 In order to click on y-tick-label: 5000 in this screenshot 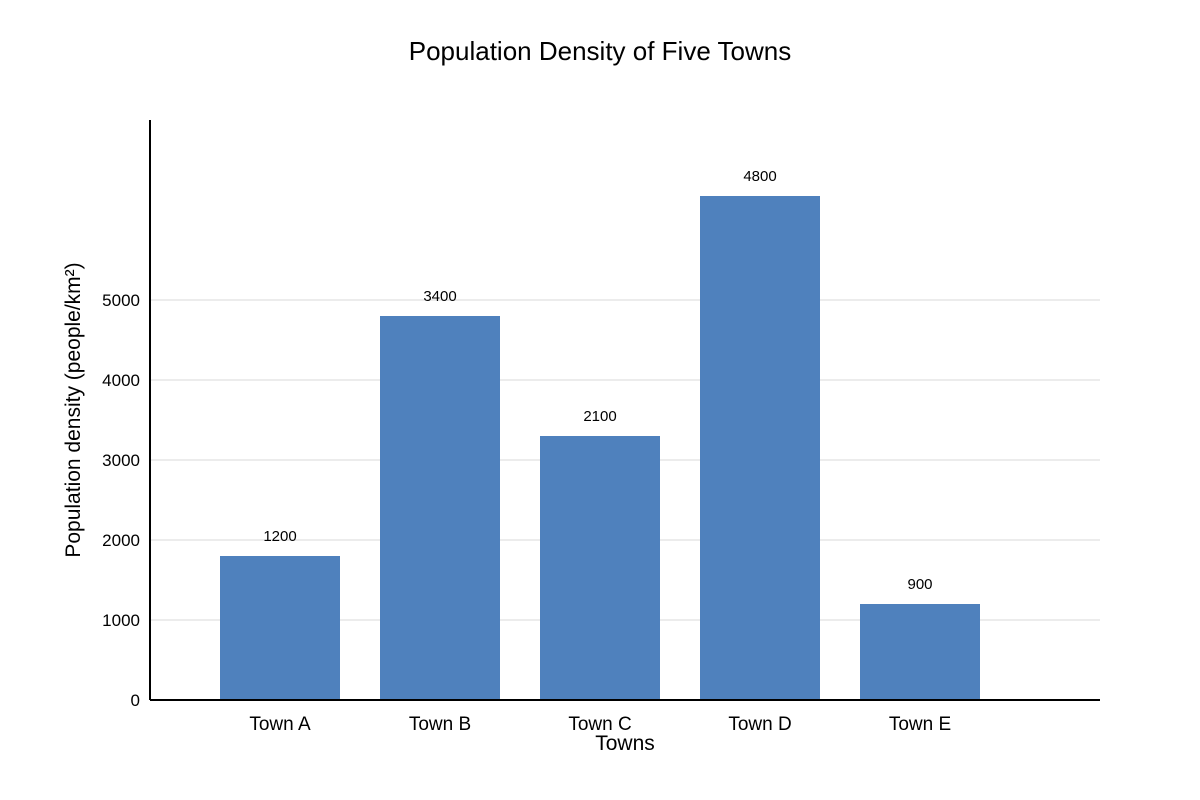, I will do `click(121, 300)`.